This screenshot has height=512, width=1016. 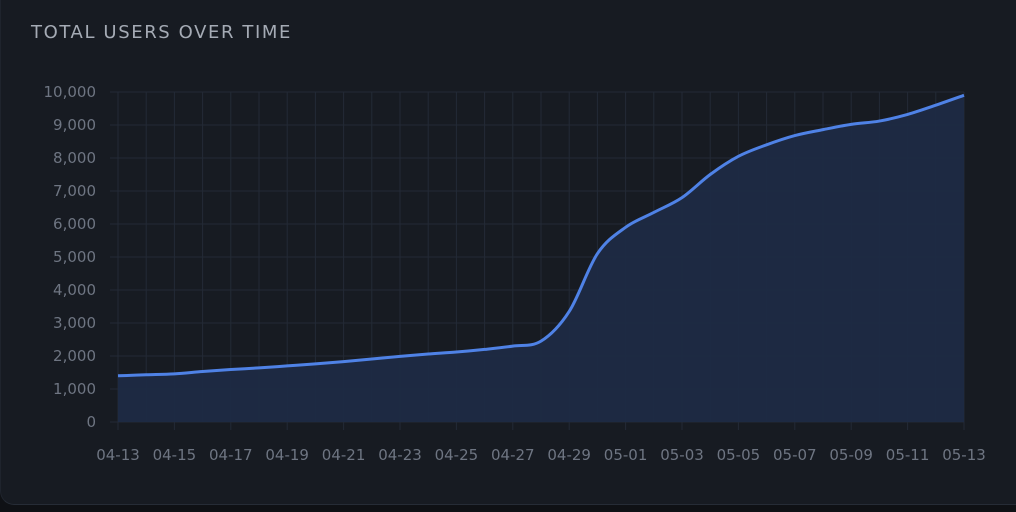 I want to click on x-tick-label: 04-23, so click(x=400, y=455).